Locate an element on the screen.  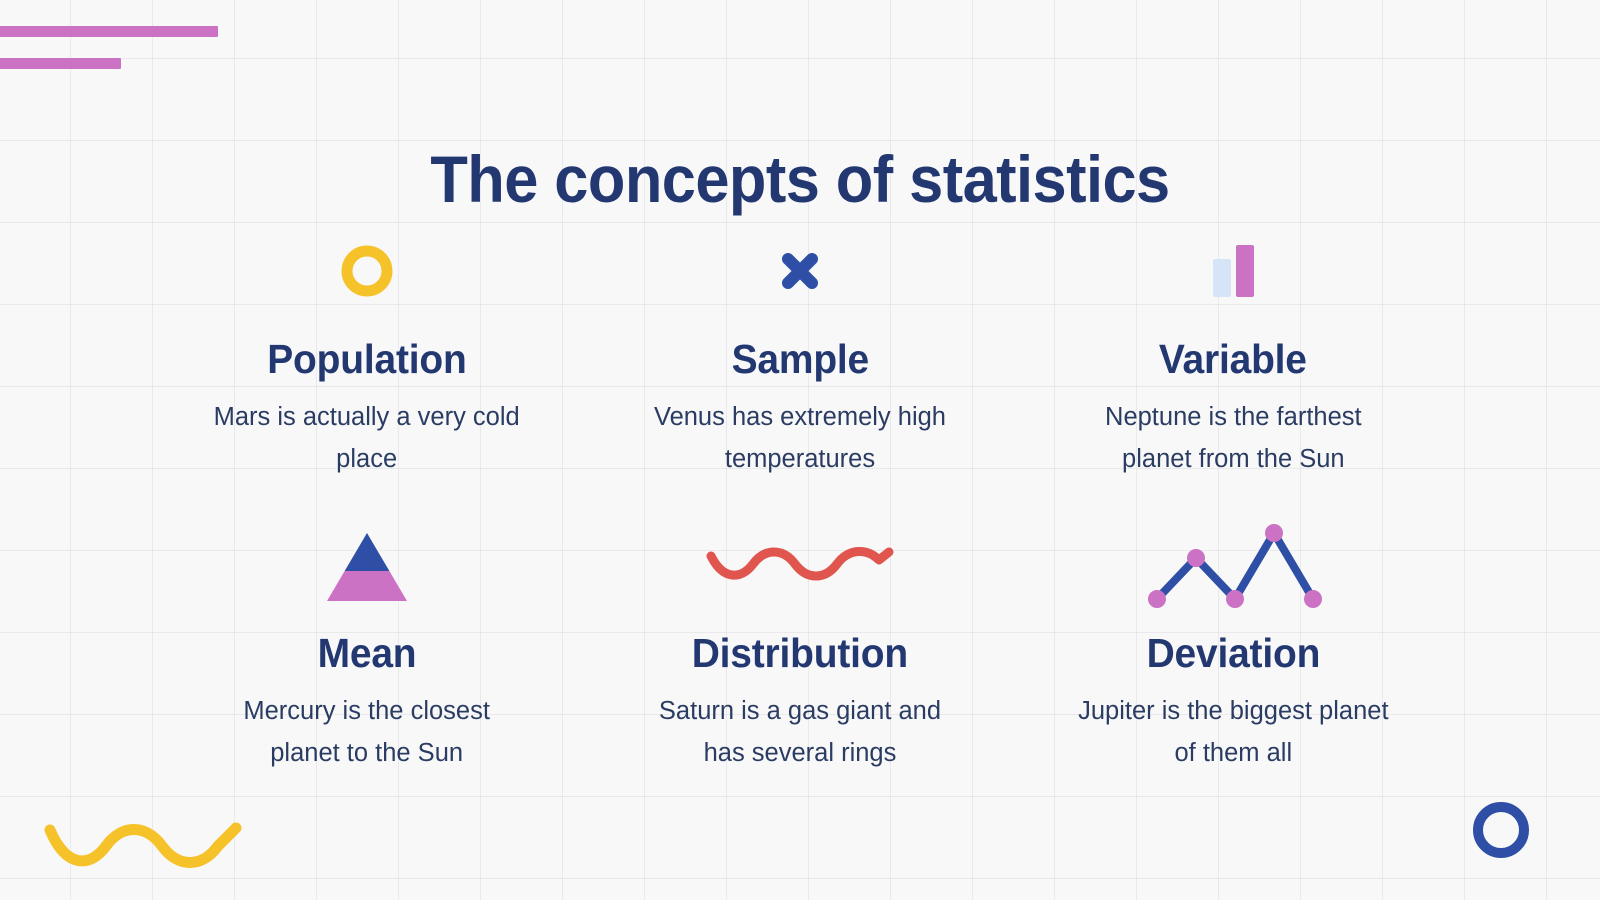
pink-bar-short-decoration is located at coordinates (60, 63).